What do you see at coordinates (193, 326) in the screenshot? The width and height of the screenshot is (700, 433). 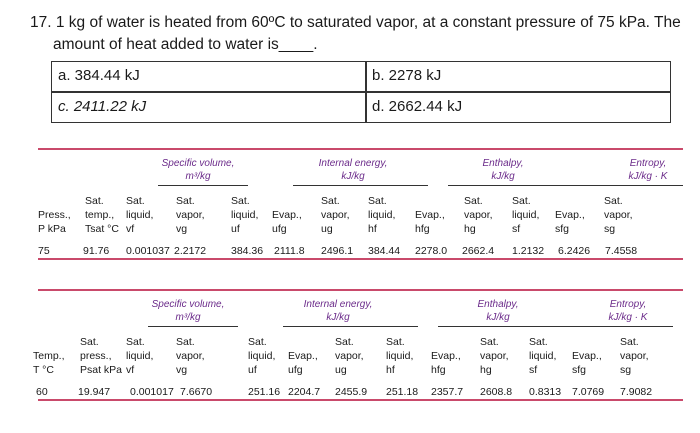 I see `group-underline-specific-volume` at bounding box center [193, 326].